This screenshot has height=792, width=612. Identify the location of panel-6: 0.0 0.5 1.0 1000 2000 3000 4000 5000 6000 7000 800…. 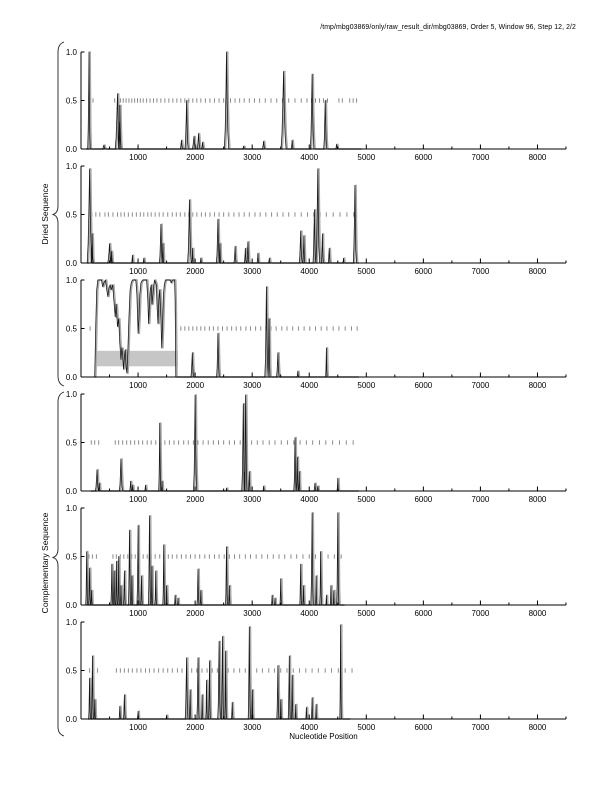
(316, 675).